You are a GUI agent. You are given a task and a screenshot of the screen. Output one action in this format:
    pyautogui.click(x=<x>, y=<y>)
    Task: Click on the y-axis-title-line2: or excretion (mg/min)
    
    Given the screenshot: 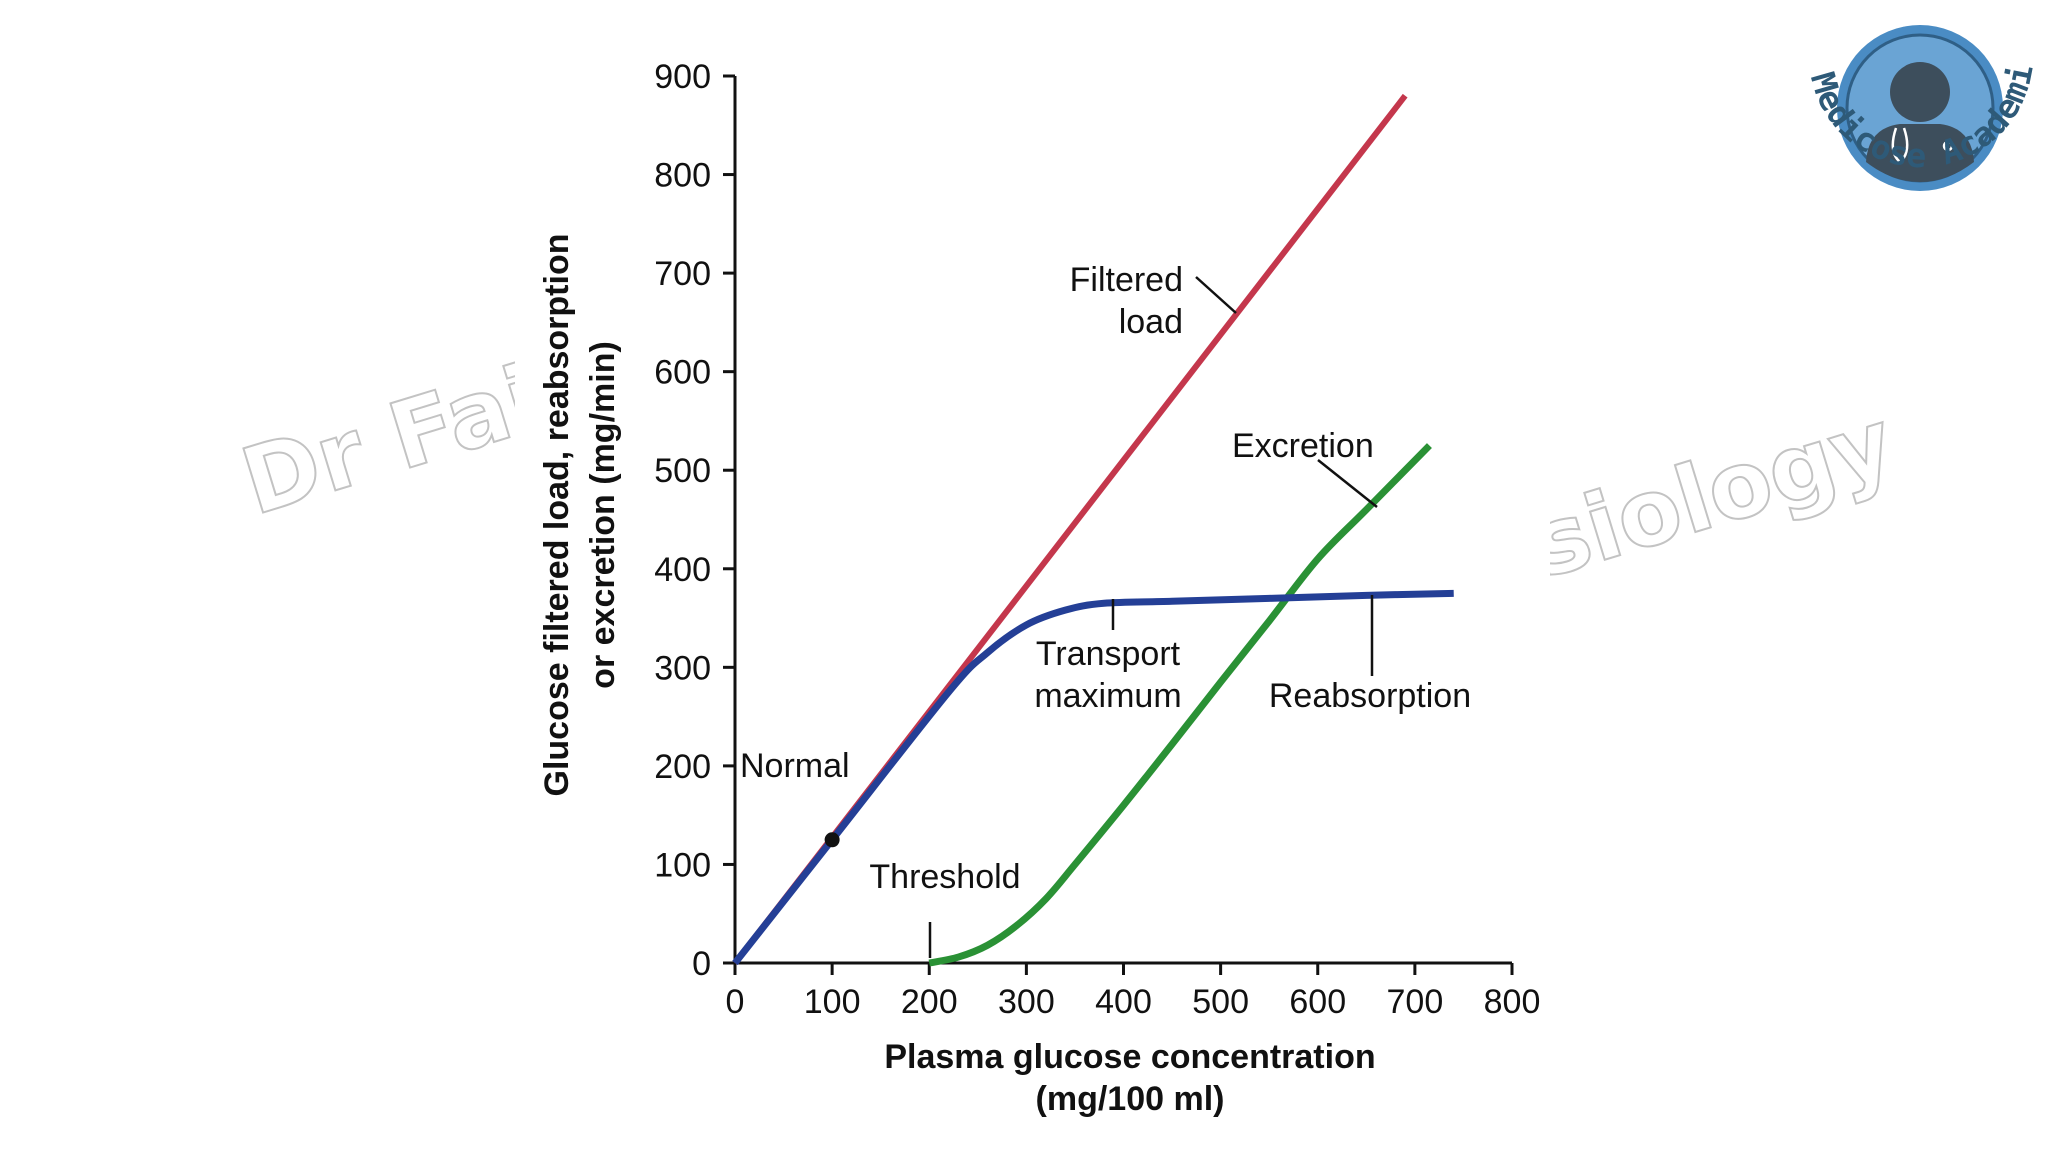 What is the action you would take?
    pyautogui.click(x=603, y=515)
    